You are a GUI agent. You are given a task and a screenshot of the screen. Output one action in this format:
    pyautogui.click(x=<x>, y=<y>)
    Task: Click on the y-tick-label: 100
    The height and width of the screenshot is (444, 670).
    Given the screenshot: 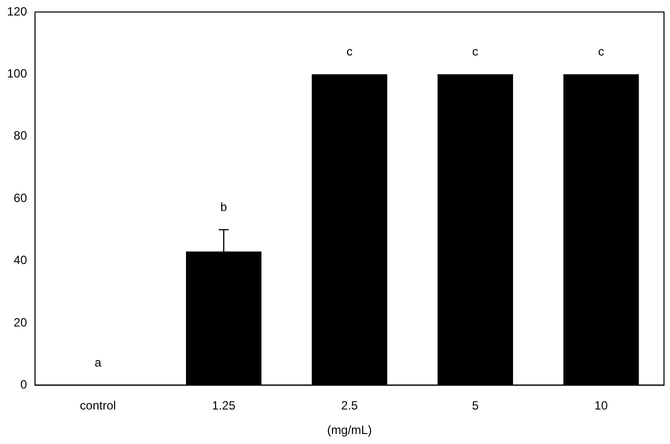 What is the action you would take?
    pyautogui.click(x=17, y=73)
    